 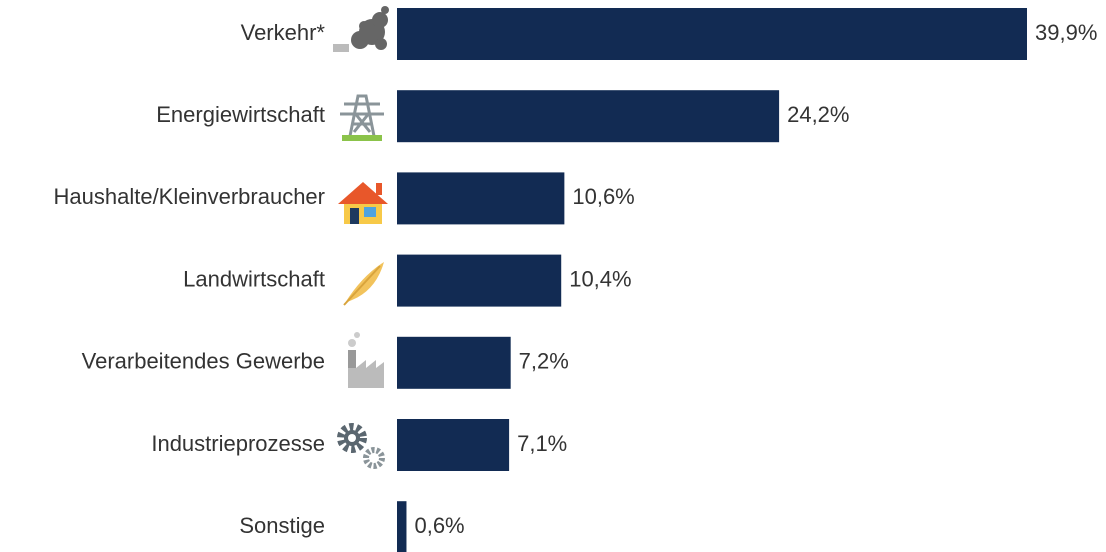 I want to click on value-label: 7,1%, so click(x=542, y=443).